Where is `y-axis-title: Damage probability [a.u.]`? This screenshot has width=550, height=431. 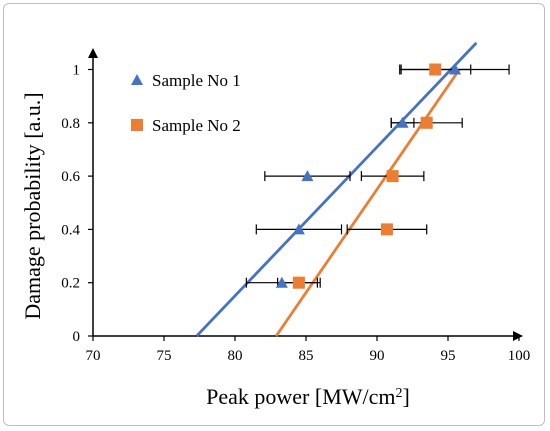
y-axis-title: Damage probability [a.u.] is located at coordinates (32, 205).